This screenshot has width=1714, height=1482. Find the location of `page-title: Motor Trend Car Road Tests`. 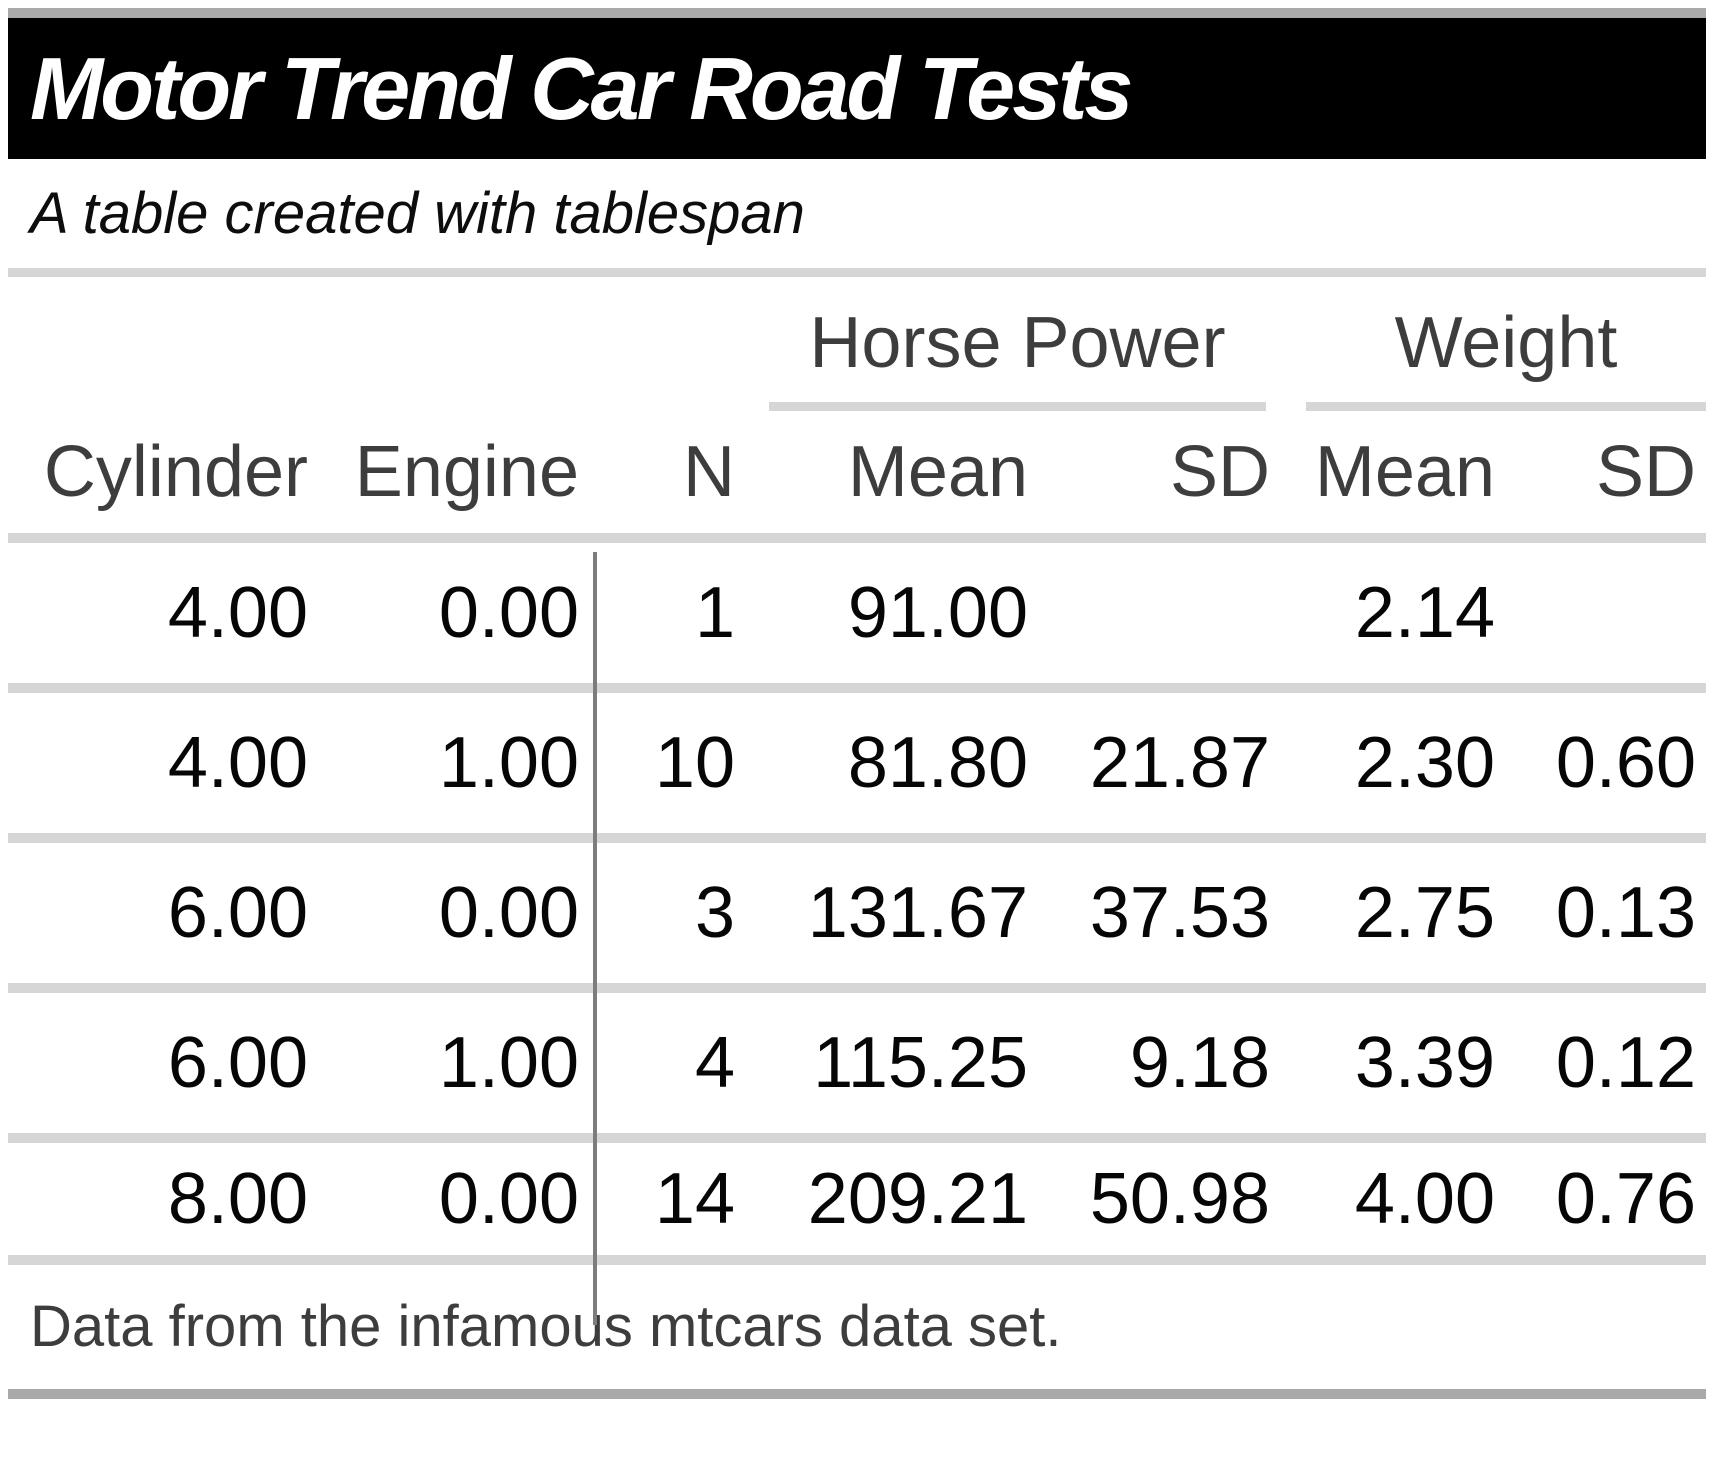

page-title: Motor Trend Car Road Tests is located at coordinates (581, 88).